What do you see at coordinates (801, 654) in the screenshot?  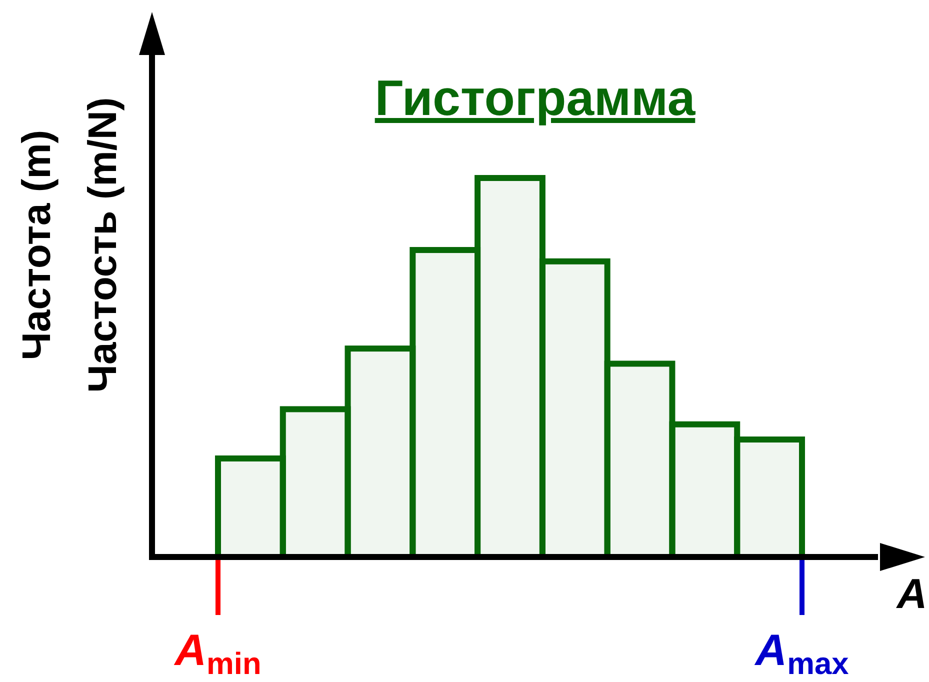 I see `text: A$_{max}$` at bounding box center [801, 654].